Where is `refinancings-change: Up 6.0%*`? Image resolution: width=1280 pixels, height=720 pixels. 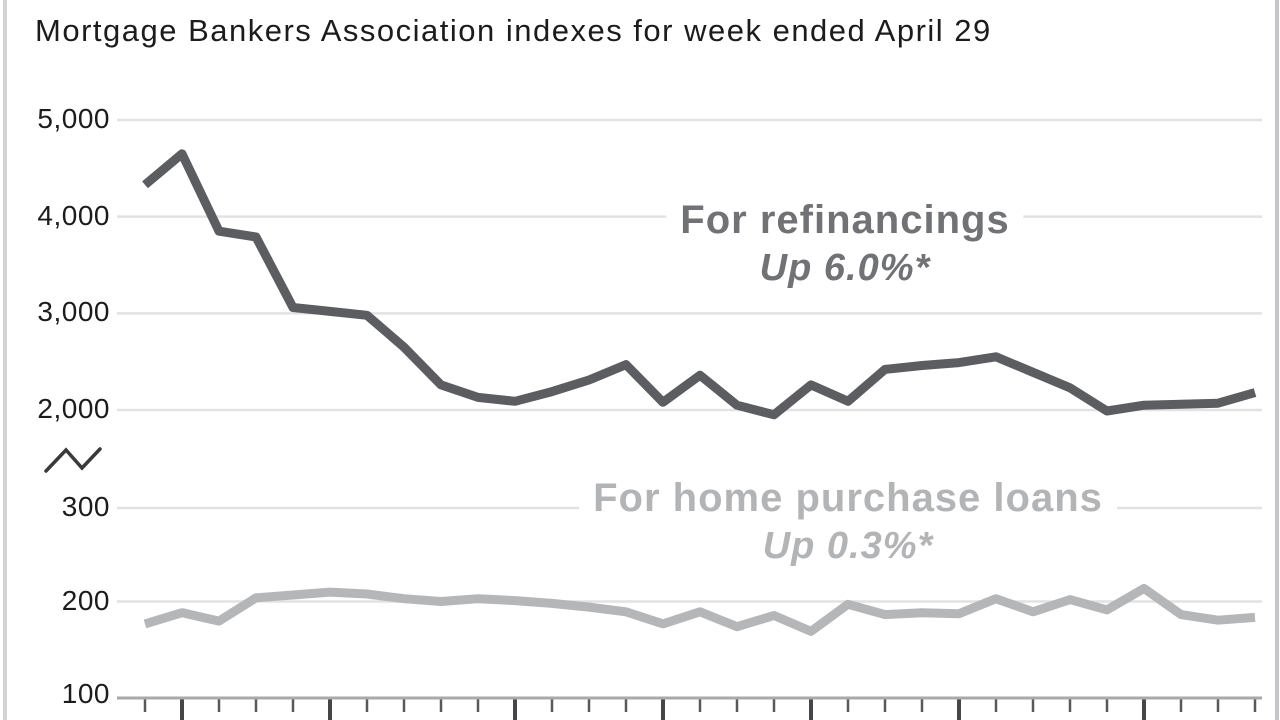
refinancings-change: Up 6.0%* is located at coordinates (845, 267).